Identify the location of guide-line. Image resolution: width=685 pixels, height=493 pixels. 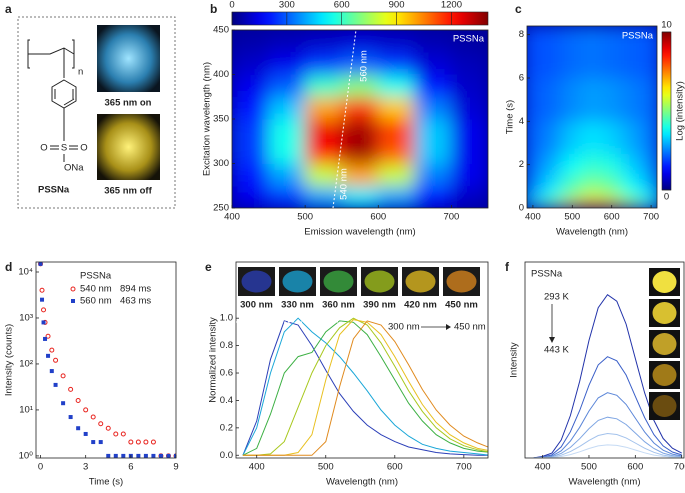
(344, 119).